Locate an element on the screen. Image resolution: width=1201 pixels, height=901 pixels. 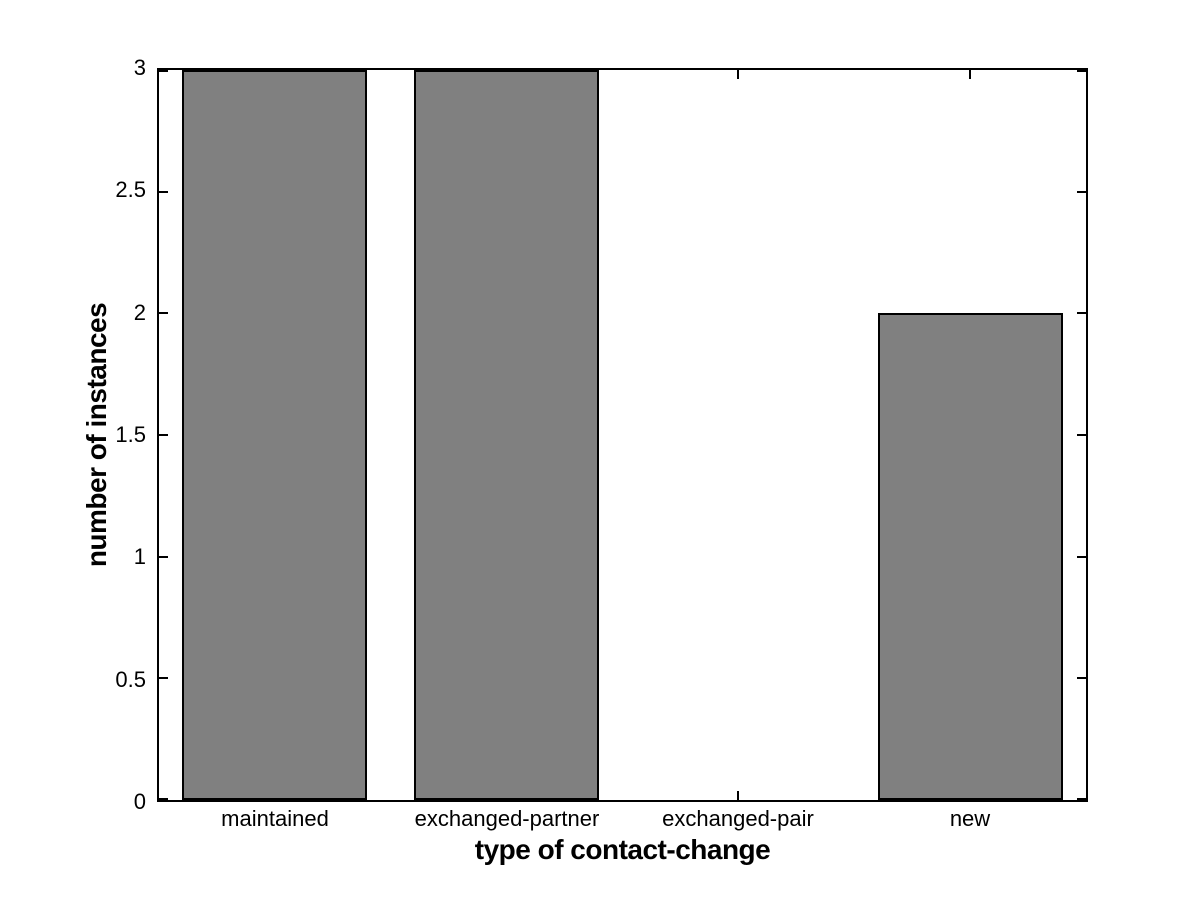
x-tick-bottom is located at coordinates (738, 795).